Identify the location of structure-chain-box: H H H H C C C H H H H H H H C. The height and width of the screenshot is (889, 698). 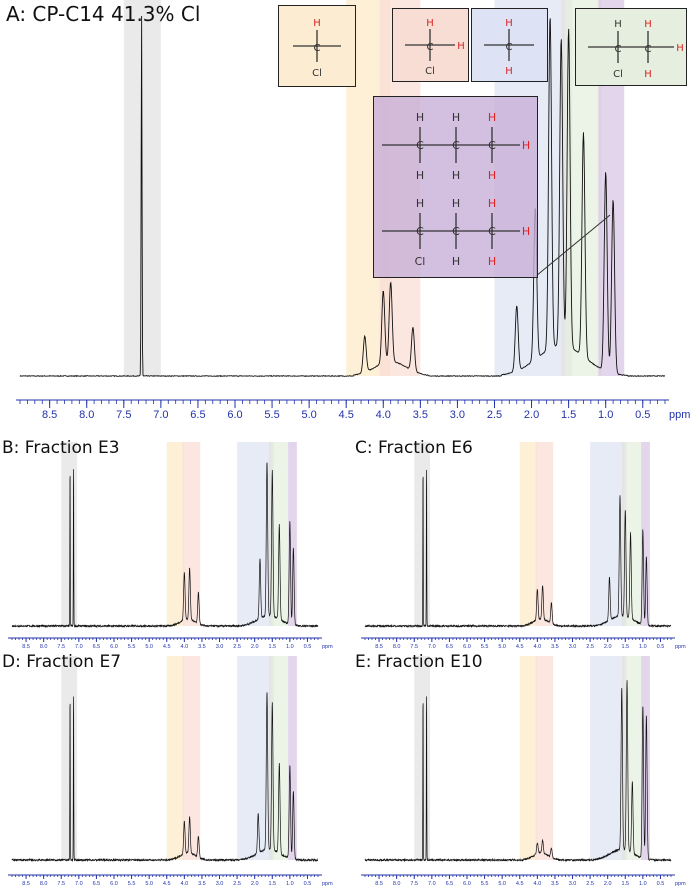
(455, 187).